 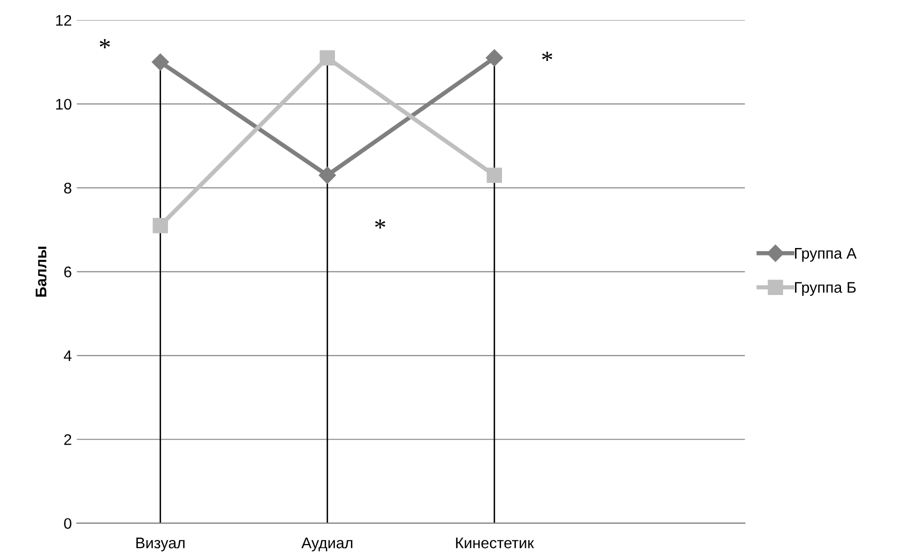 I want to click on y-tick-label: 0, so click(x=68, y=523).